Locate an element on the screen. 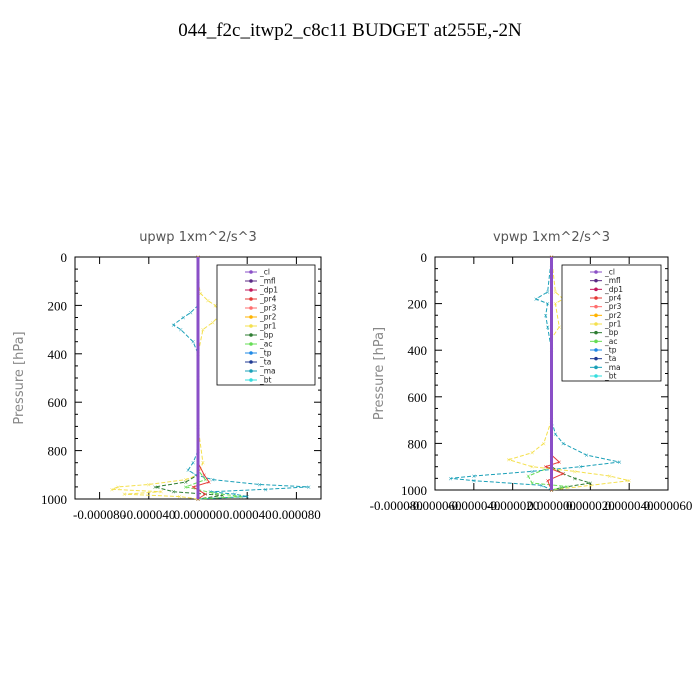 This screenshot has width=700, height=700. x-tick-label: -0.000040 is located at coordinates (148, 514).